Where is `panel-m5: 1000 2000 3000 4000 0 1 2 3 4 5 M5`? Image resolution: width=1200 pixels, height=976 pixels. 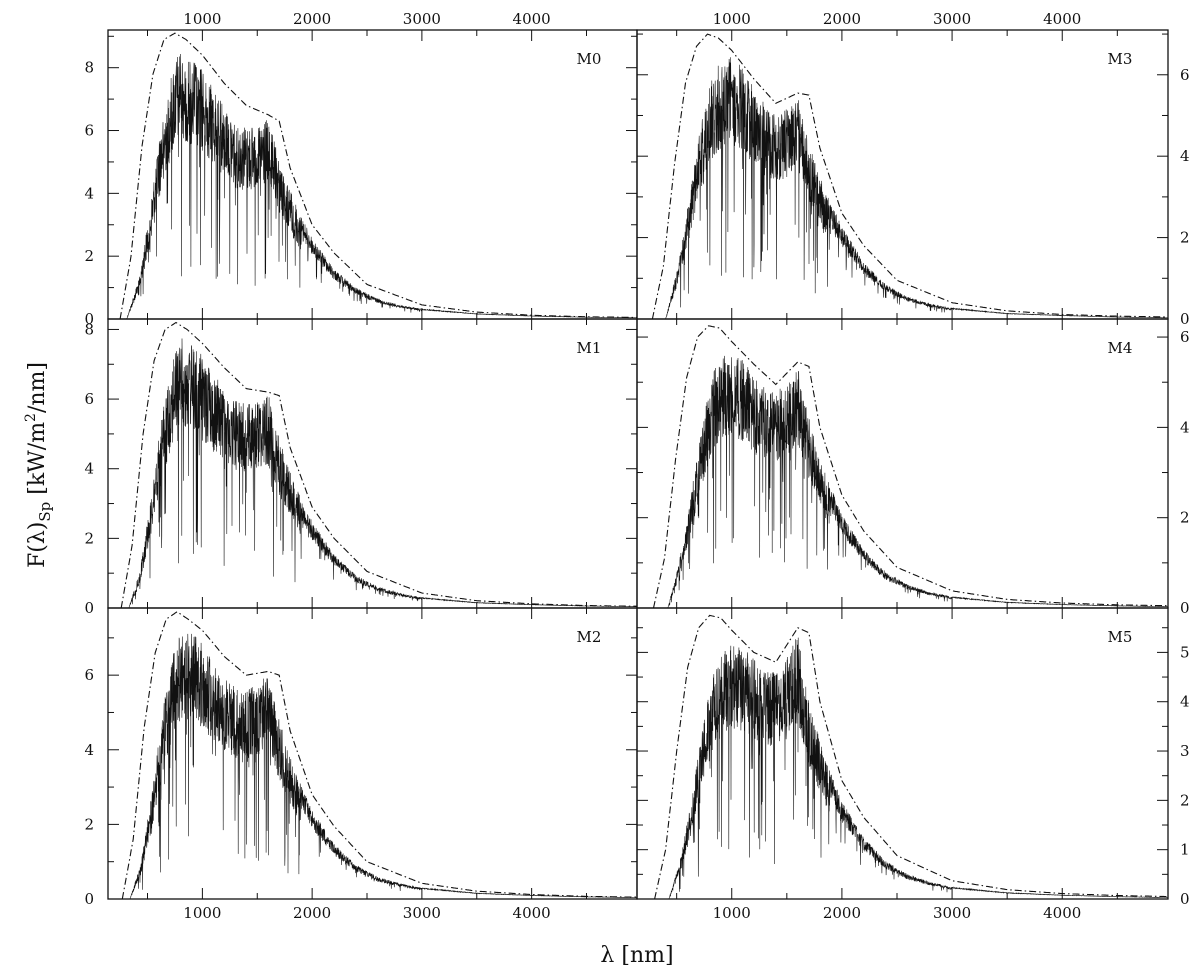 panel-m5: 1000 2000 3000 4000 0 1 2 3 4 5 M5 is located at coordinates (913, 764).